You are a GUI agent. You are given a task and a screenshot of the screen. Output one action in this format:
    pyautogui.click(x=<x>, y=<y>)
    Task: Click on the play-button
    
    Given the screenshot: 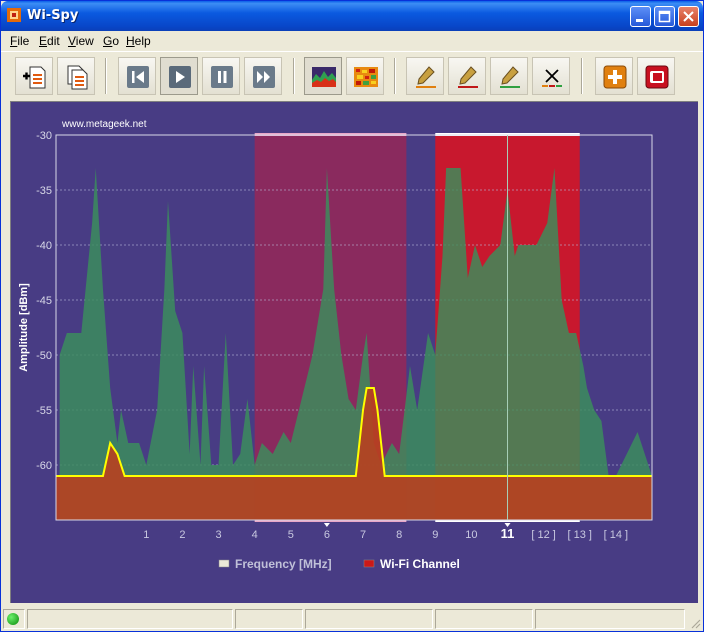 What is the action you would take?
    pyautogui.click(x=179, y=76)
    